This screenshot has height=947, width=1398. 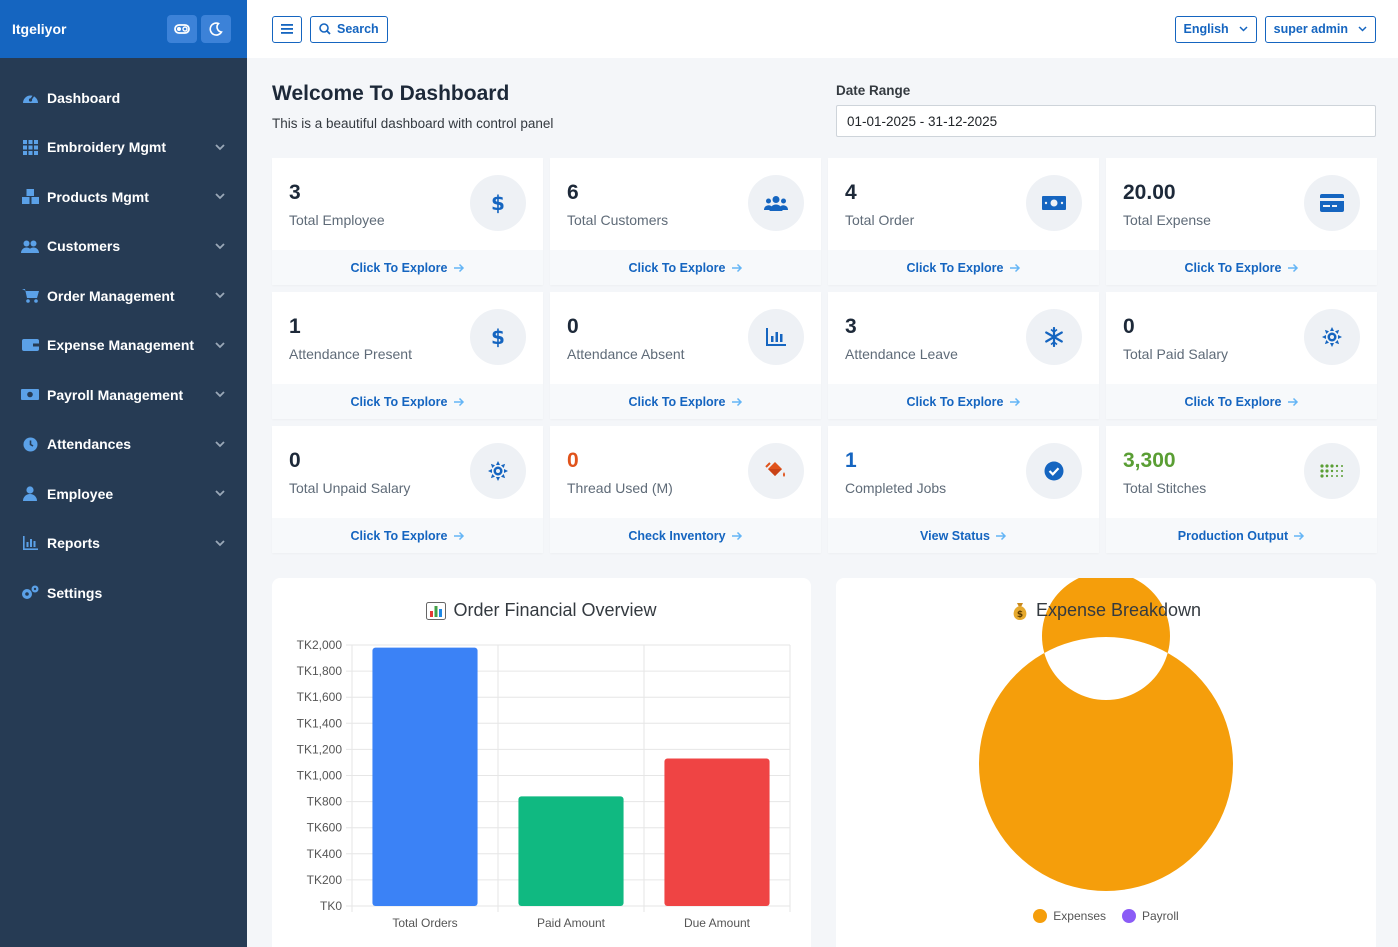 I want to click on y-tick-label: TK1,200, so click(x=320, y=749).